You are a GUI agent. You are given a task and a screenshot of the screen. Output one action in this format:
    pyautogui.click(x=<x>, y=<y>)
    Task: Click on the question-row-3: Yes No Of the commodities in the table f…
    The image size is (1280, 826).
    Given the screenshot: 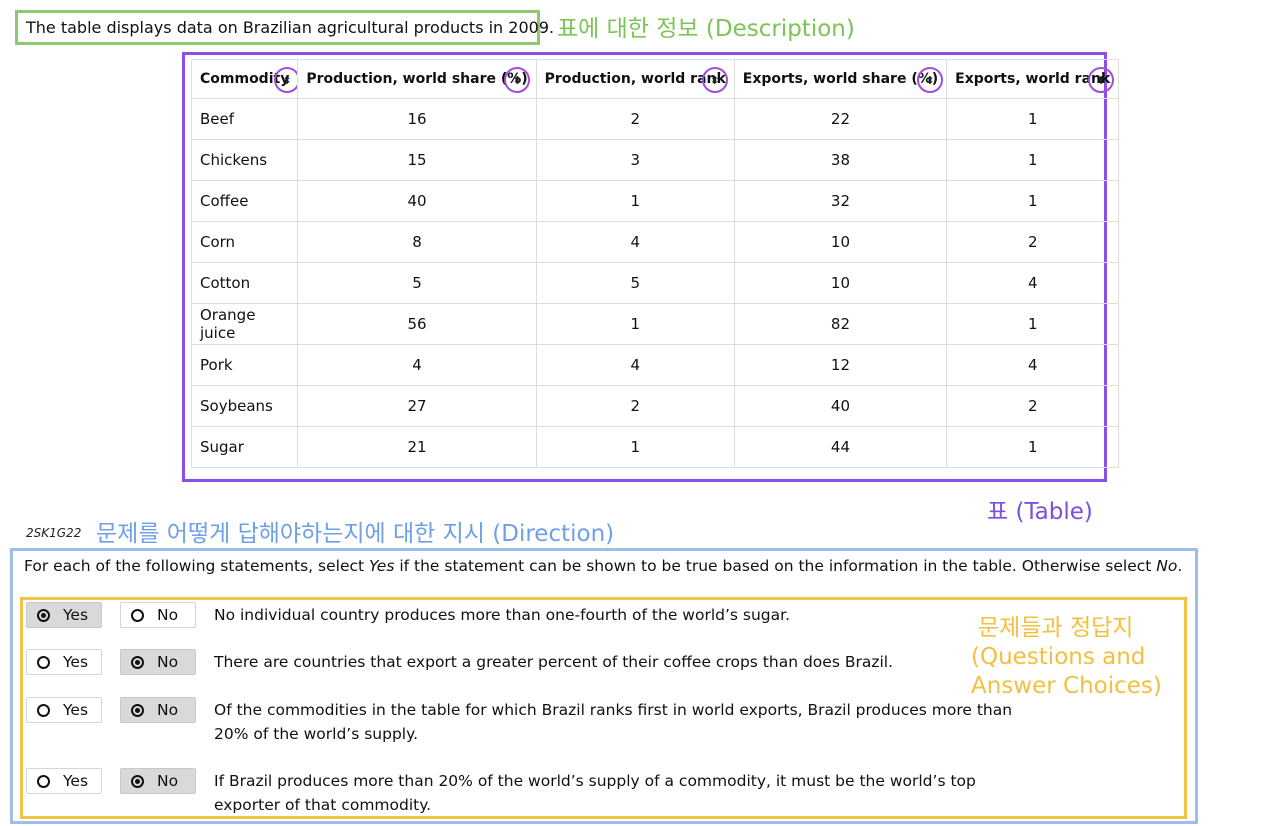 What is the action you would take?
    pyautogui.click(x=520, y=721)
    